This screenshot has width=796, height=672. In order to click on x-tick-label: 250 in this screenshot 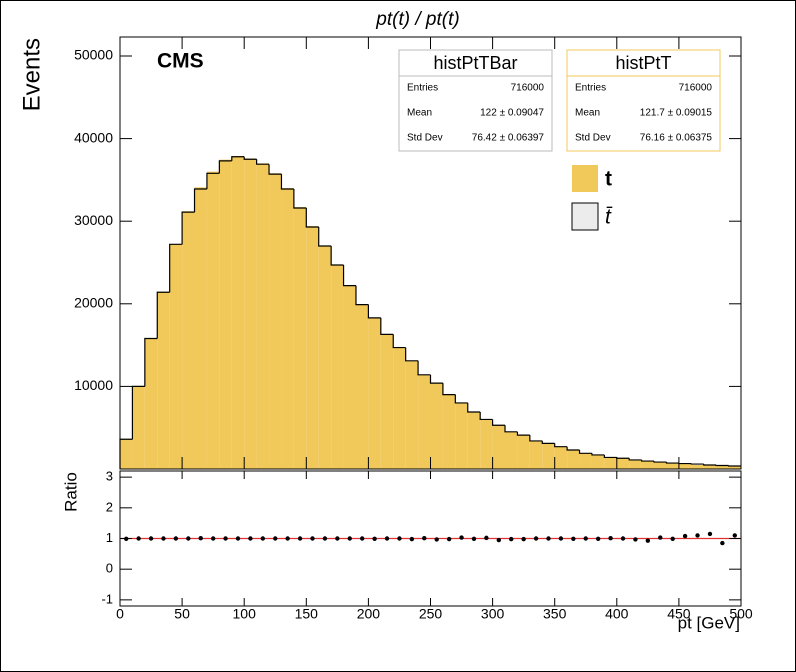, I will do `click(431, 614)`.